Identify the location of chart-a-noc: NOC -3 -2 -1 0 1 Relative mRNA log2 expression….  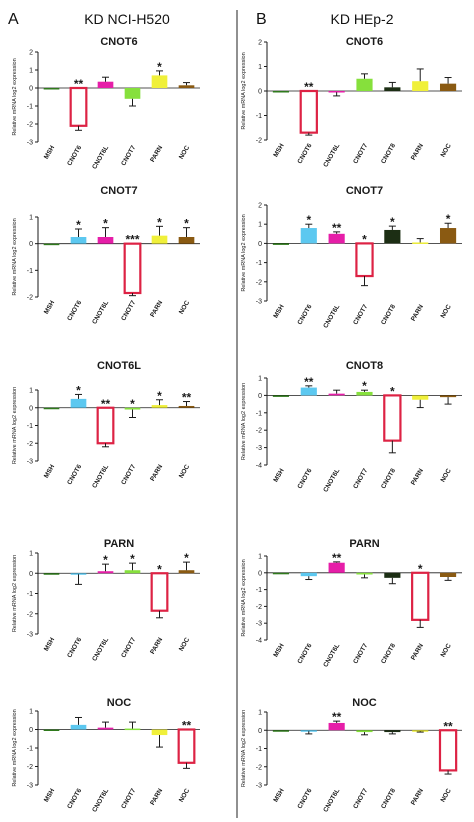
(106, 755).